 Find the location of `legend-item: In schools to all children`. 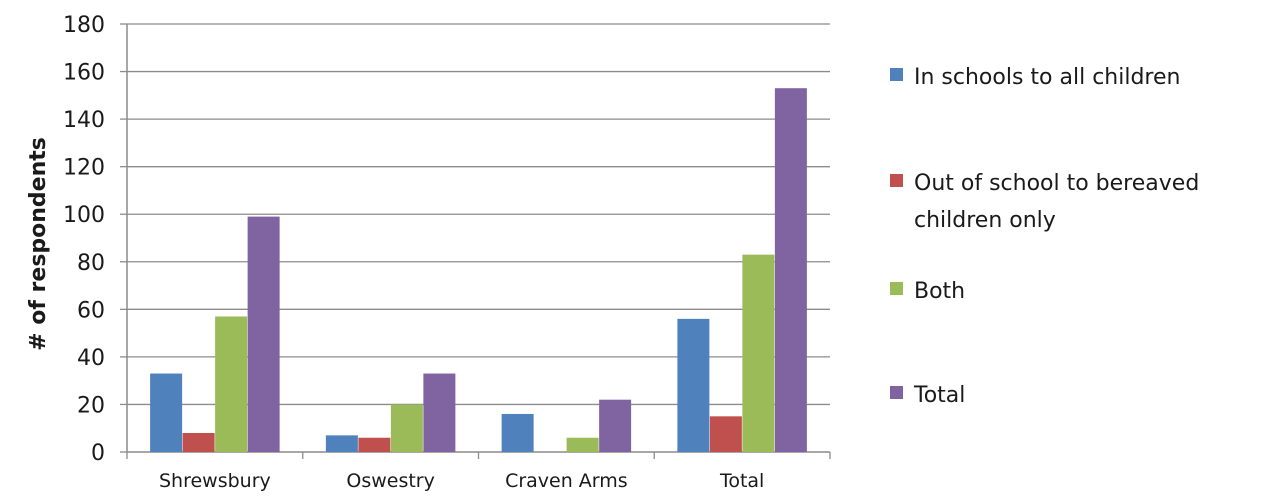

legend-item: In schools to all children is located at coordinates (1035, 77).